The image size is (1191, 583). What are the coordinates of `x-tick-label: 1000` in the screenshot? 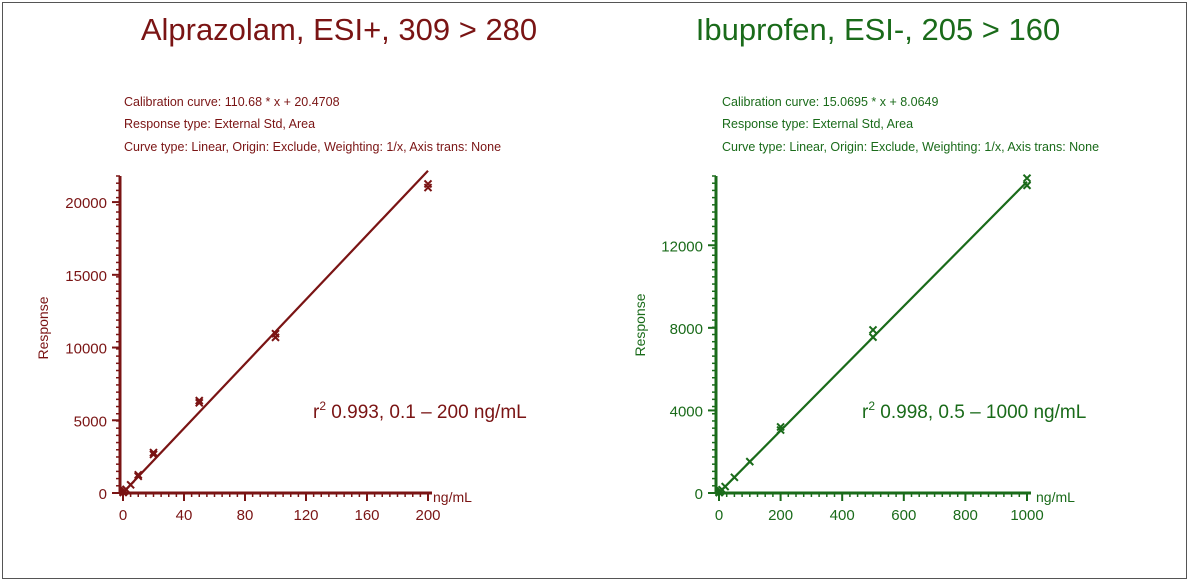 It's located at (1026, 515).